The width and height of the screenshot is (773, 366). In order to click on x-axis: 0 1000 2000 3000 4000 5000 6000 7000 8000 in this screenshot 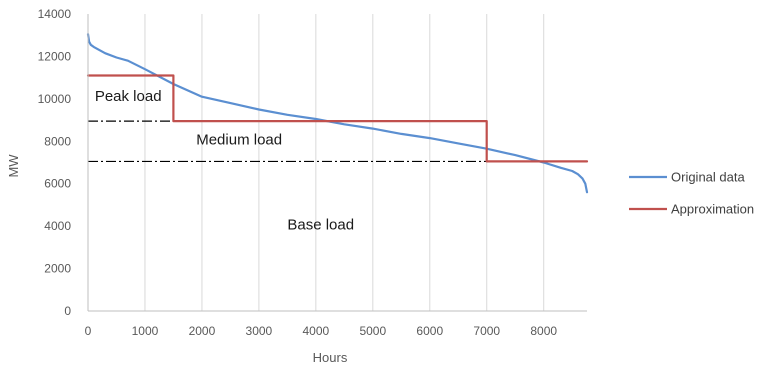, I will do `click(336, 324)`.